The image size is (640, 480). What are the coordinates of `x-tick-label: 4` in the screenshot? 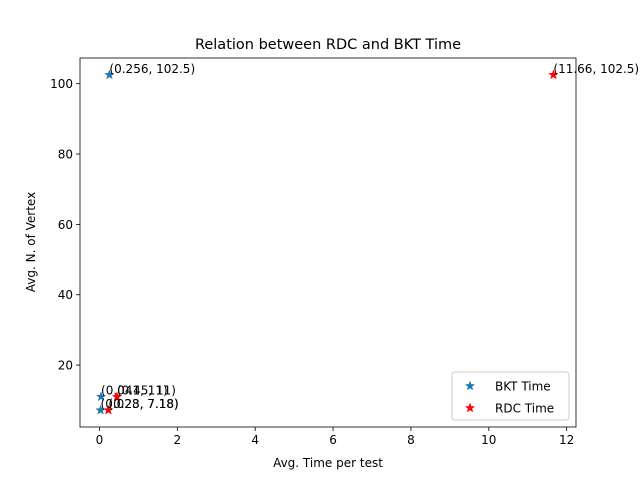 It's located at (255, 440).